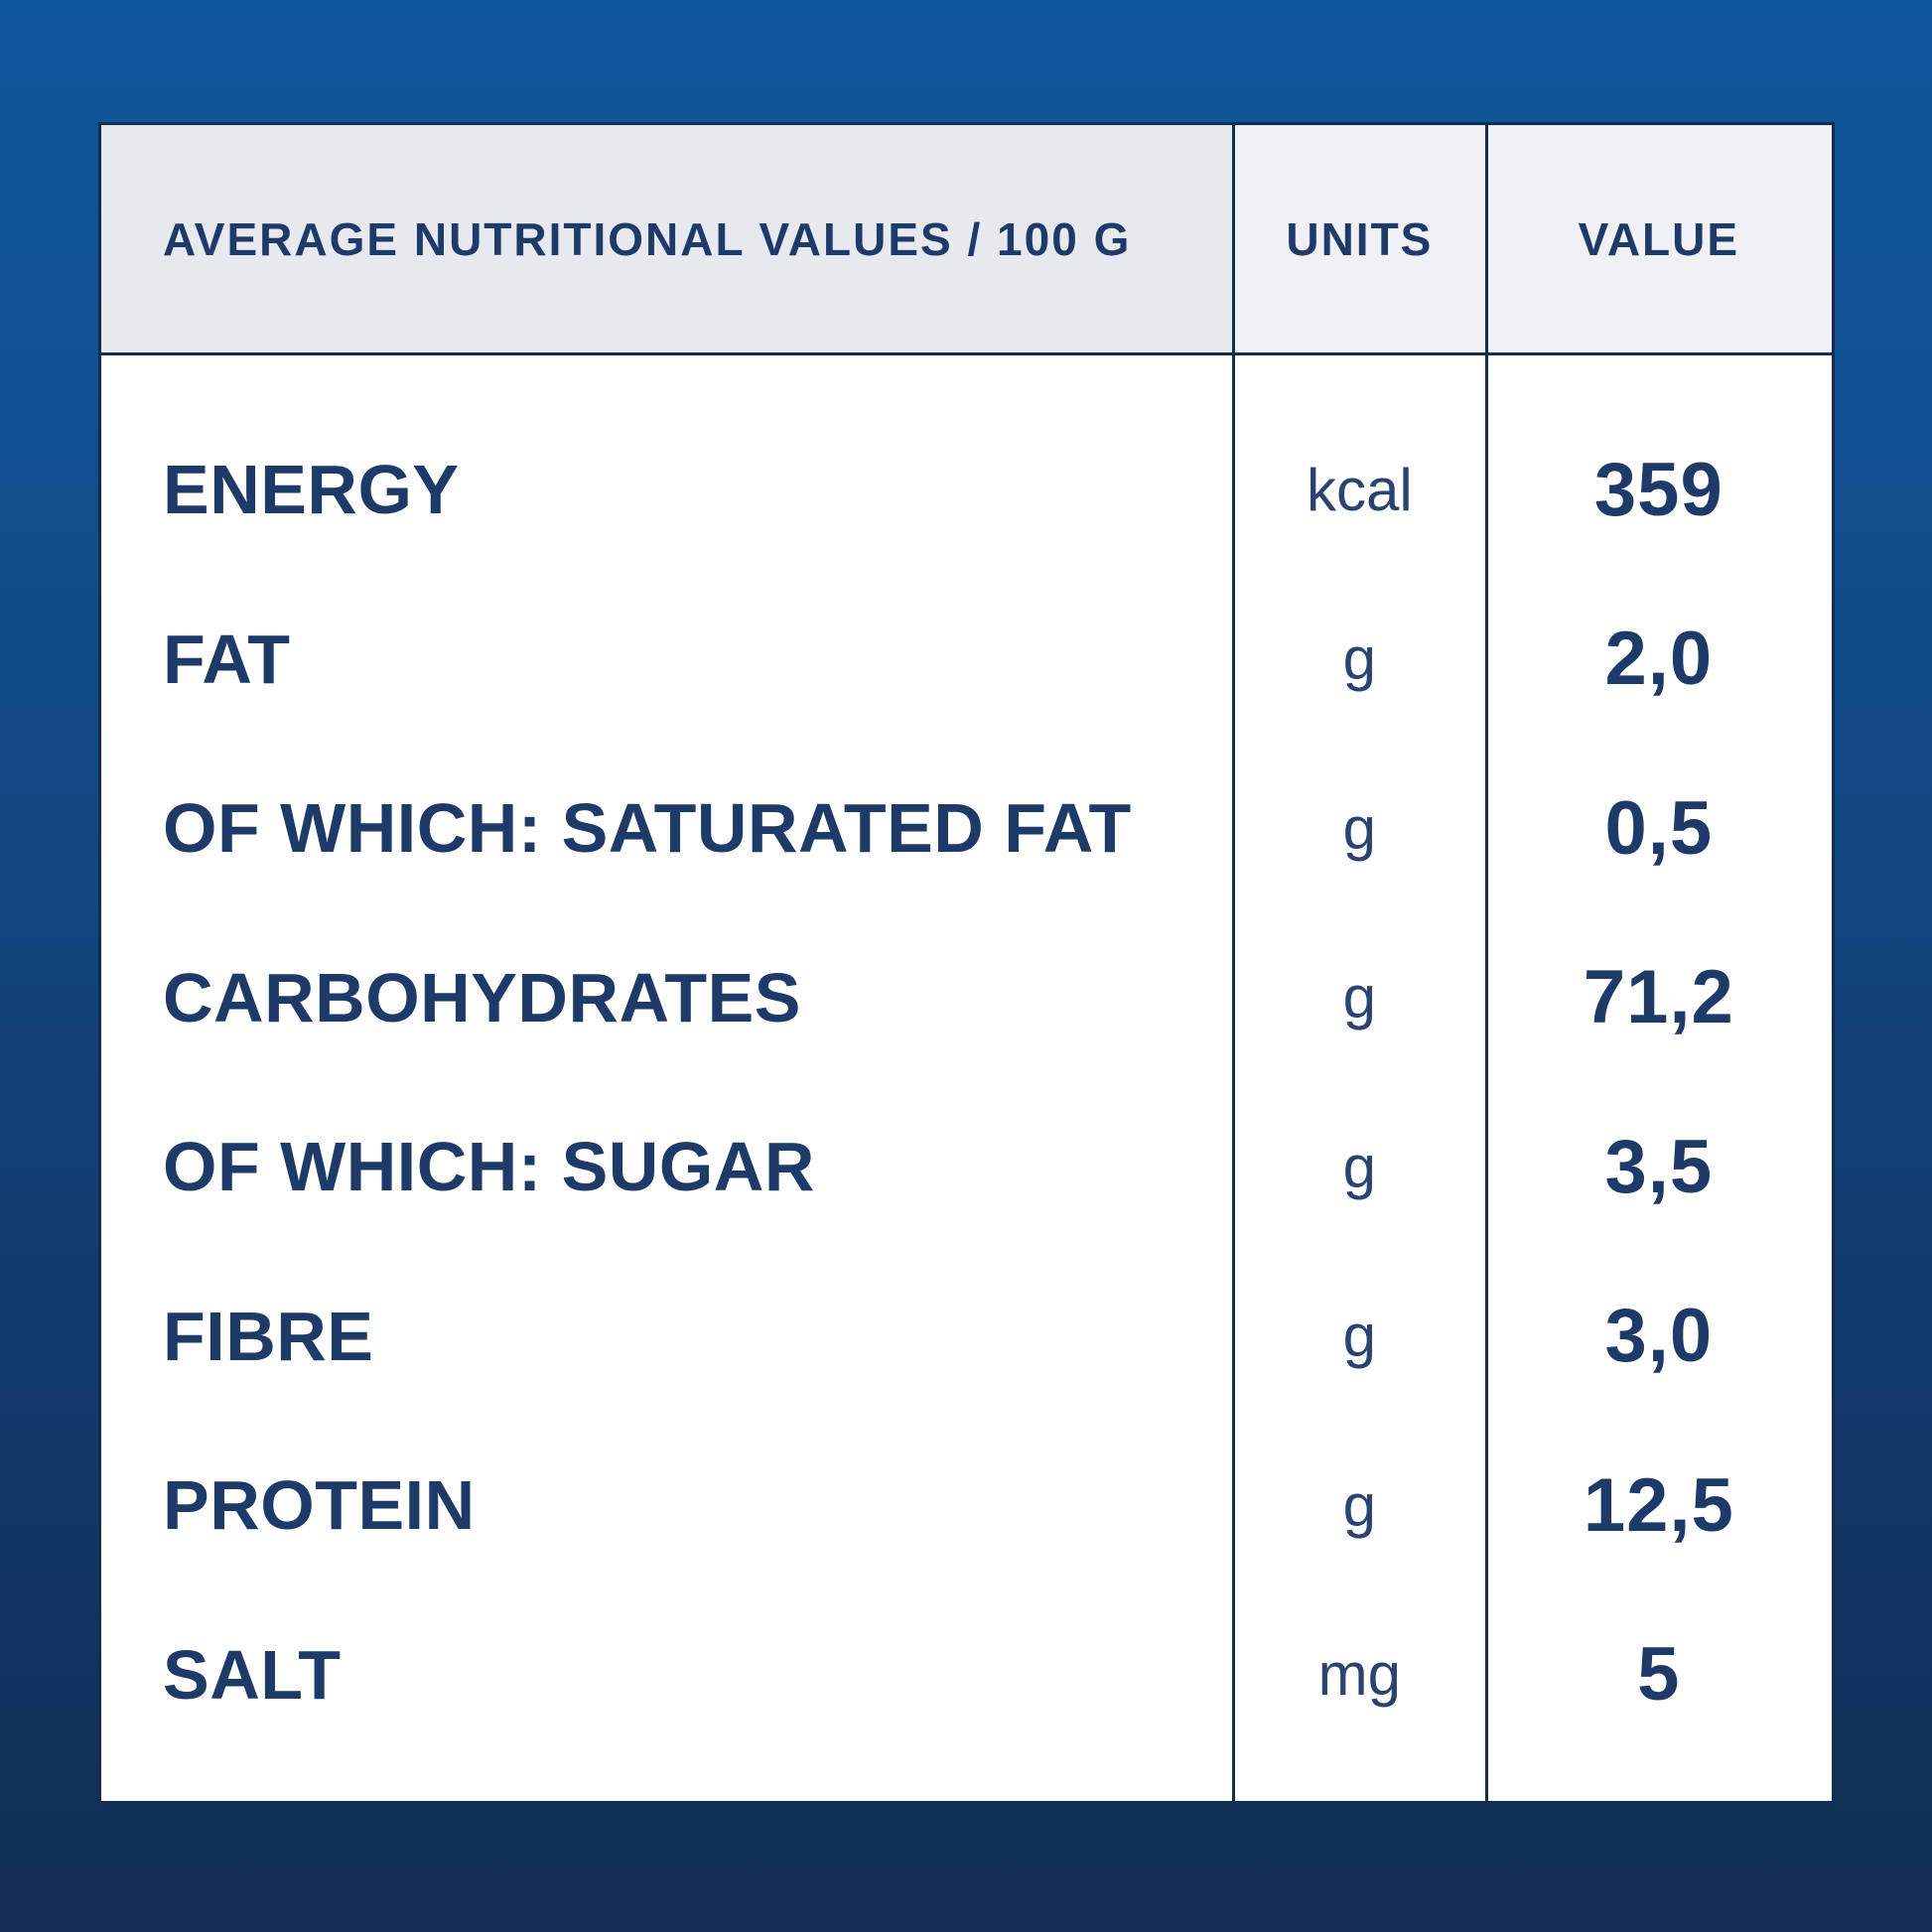 The image size is (1932, 1932). Describe the element at coordinates (489, 1167) in the screenshot. I see `row-label: OF WHICH: SUGAR` at that location.